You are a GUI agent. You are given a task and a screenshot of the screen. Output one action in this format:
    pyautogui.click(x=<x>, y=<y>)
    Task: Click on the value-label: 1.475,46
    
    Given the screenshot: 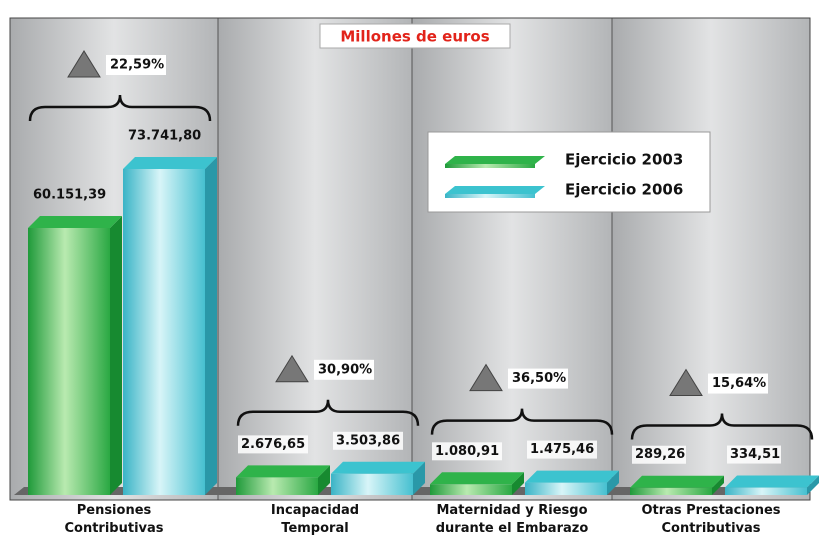 What is the action you would take?
    pyautogui.click(x=562, y=449)
    